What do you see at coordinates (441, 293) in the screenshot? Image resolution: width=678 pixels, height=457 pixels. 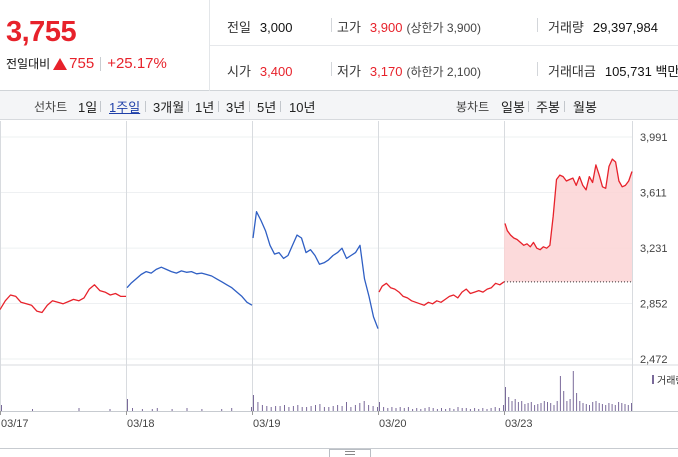 I see `price-line-03/20` at bounding box center [441, 293].